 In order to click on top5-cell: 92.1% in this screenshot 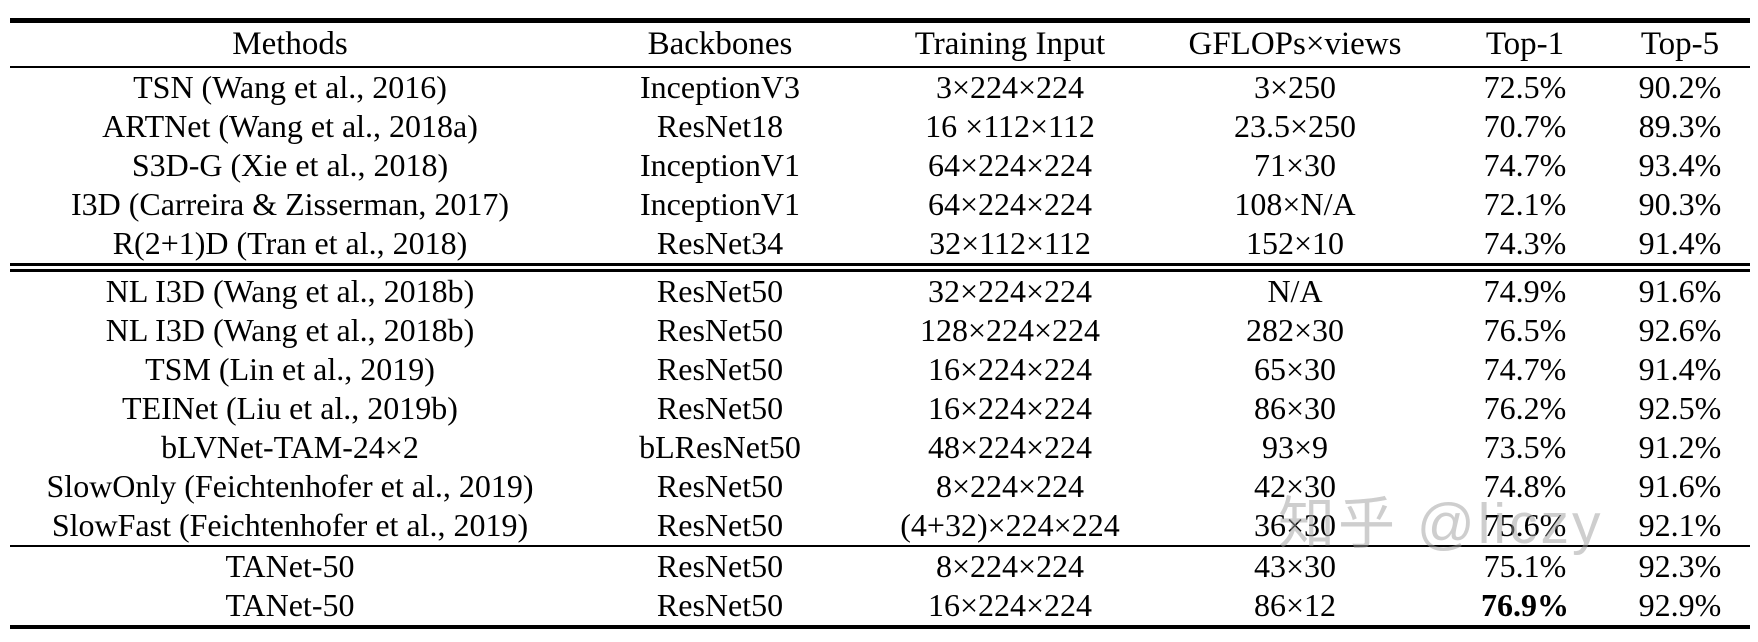, I will do `click(1680, 525)`.